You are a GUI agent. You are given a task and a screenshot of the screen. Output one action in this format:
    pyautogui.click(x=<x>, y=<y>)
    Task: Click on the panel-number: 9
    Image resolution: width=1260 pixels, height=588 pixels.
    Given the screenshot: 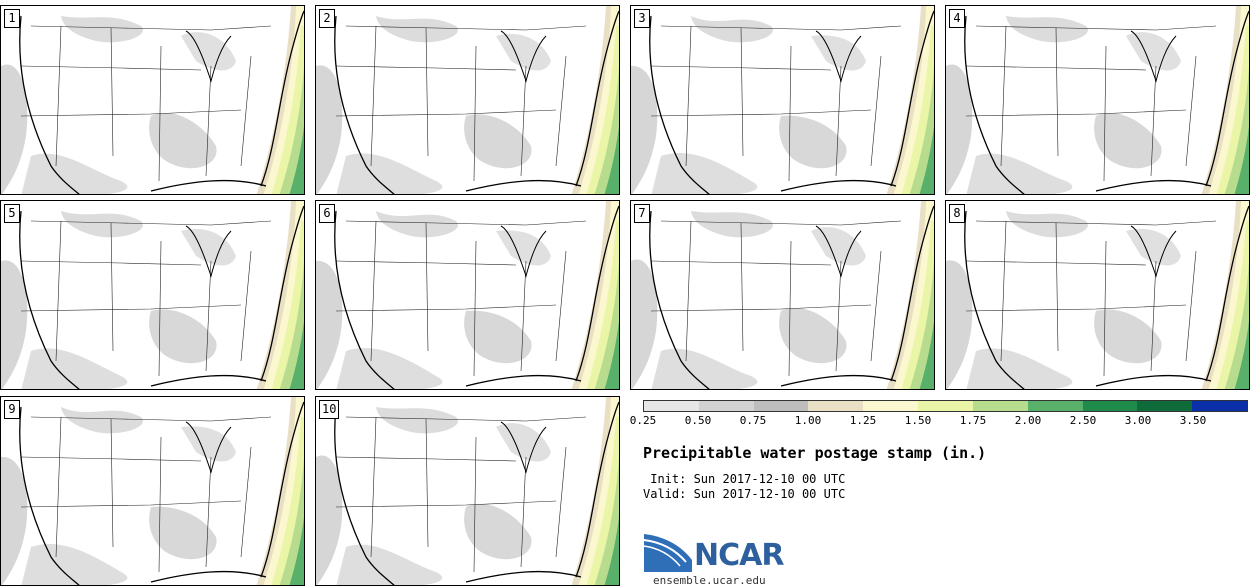 What is the action you would take?
    pyautogui.click(x=12, y=409)
    